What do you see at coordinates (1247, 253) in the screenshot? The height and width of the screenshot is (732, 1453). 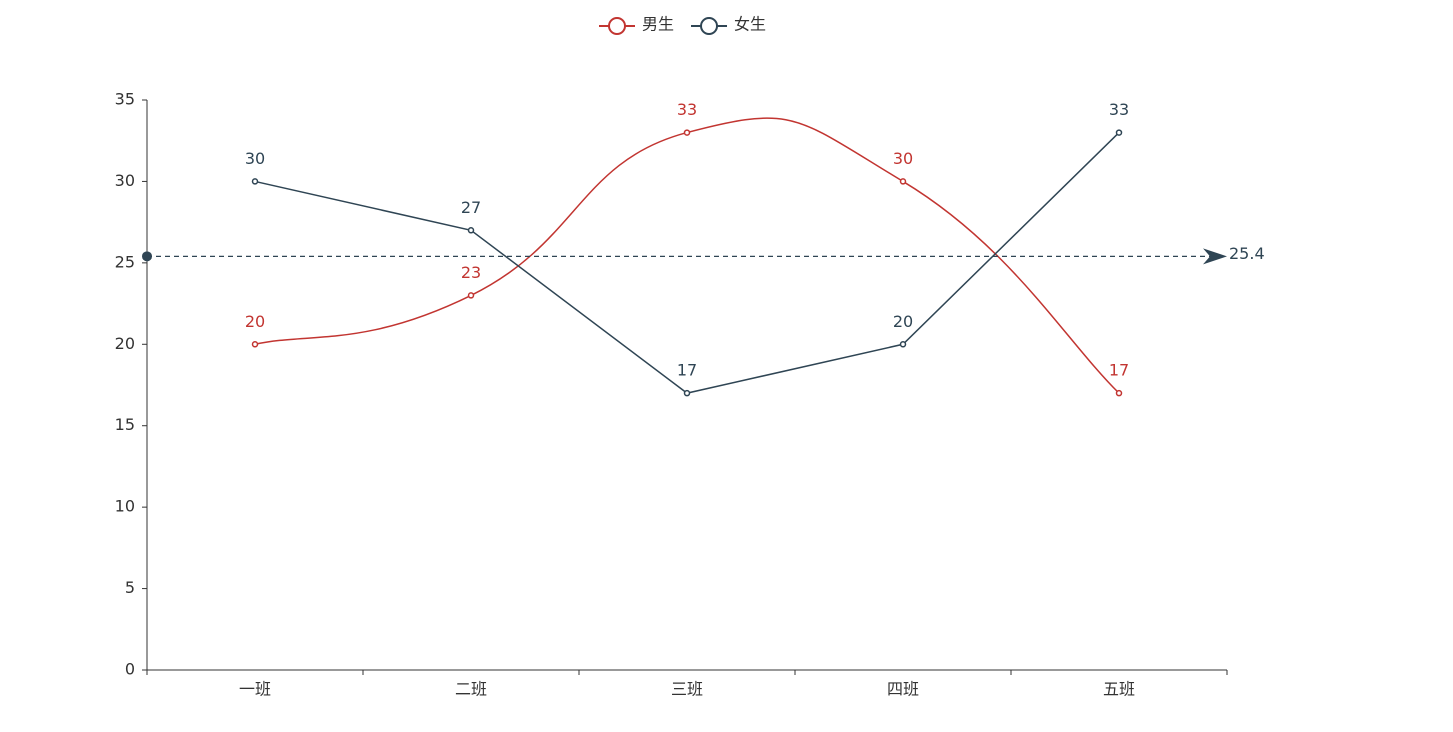 I see `mark-line-label: 25.4` at bounding box center [1247, 253].